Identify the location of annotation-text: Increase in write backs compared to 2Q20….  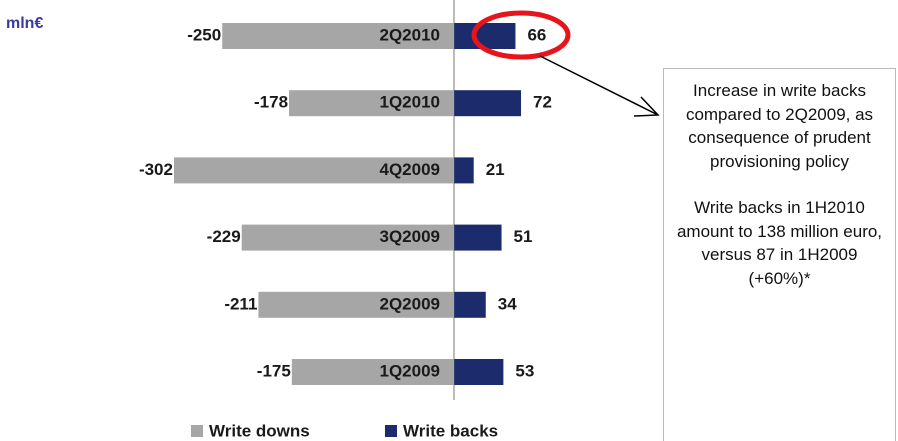
(779, 126).